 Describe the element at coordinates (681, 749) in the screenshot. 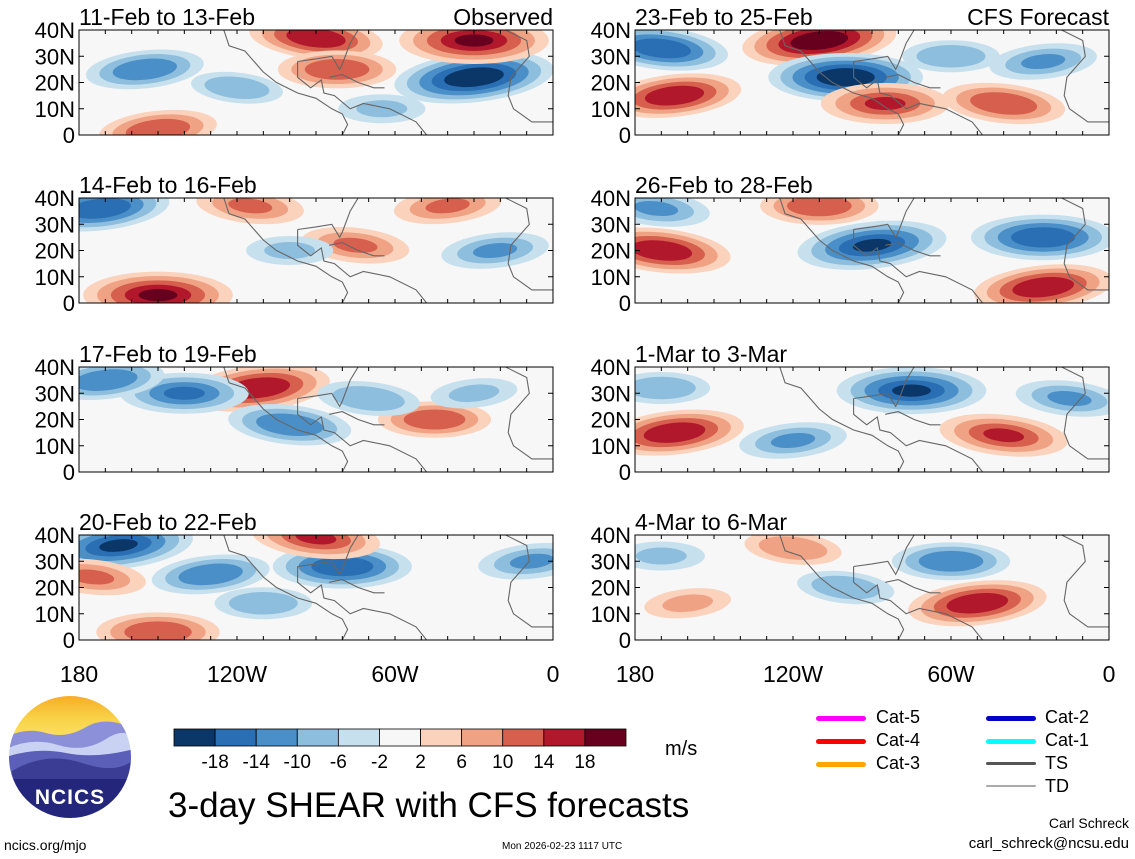

I see `colorbar-units: m/s` at that location.